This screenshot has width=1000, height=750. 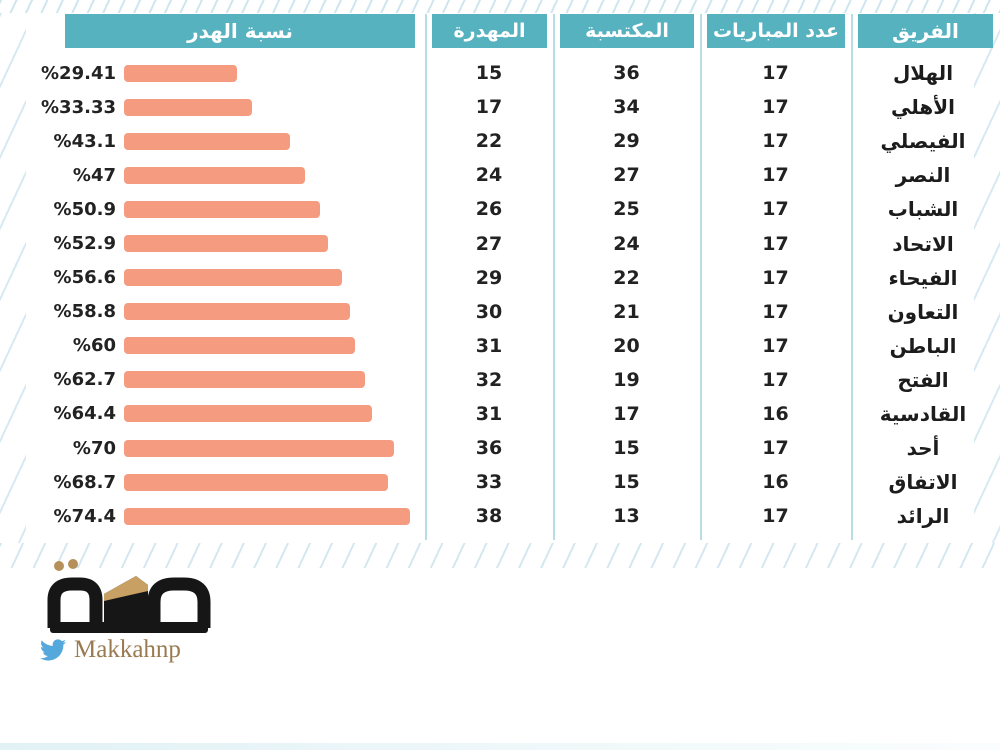 What do you see at coordinates (923, 345) in the screenshot?
I see `team-name: الباطن` at bounding box center [923, 345].